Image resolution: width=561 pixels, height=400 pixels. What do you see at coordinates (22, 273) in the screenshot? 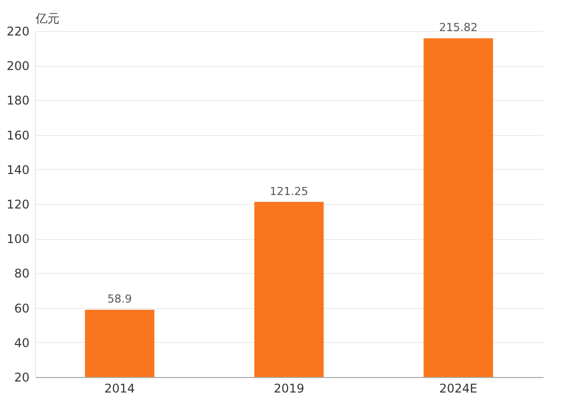
I see `y-tick-label: 80` at bounding box center [22, 273].